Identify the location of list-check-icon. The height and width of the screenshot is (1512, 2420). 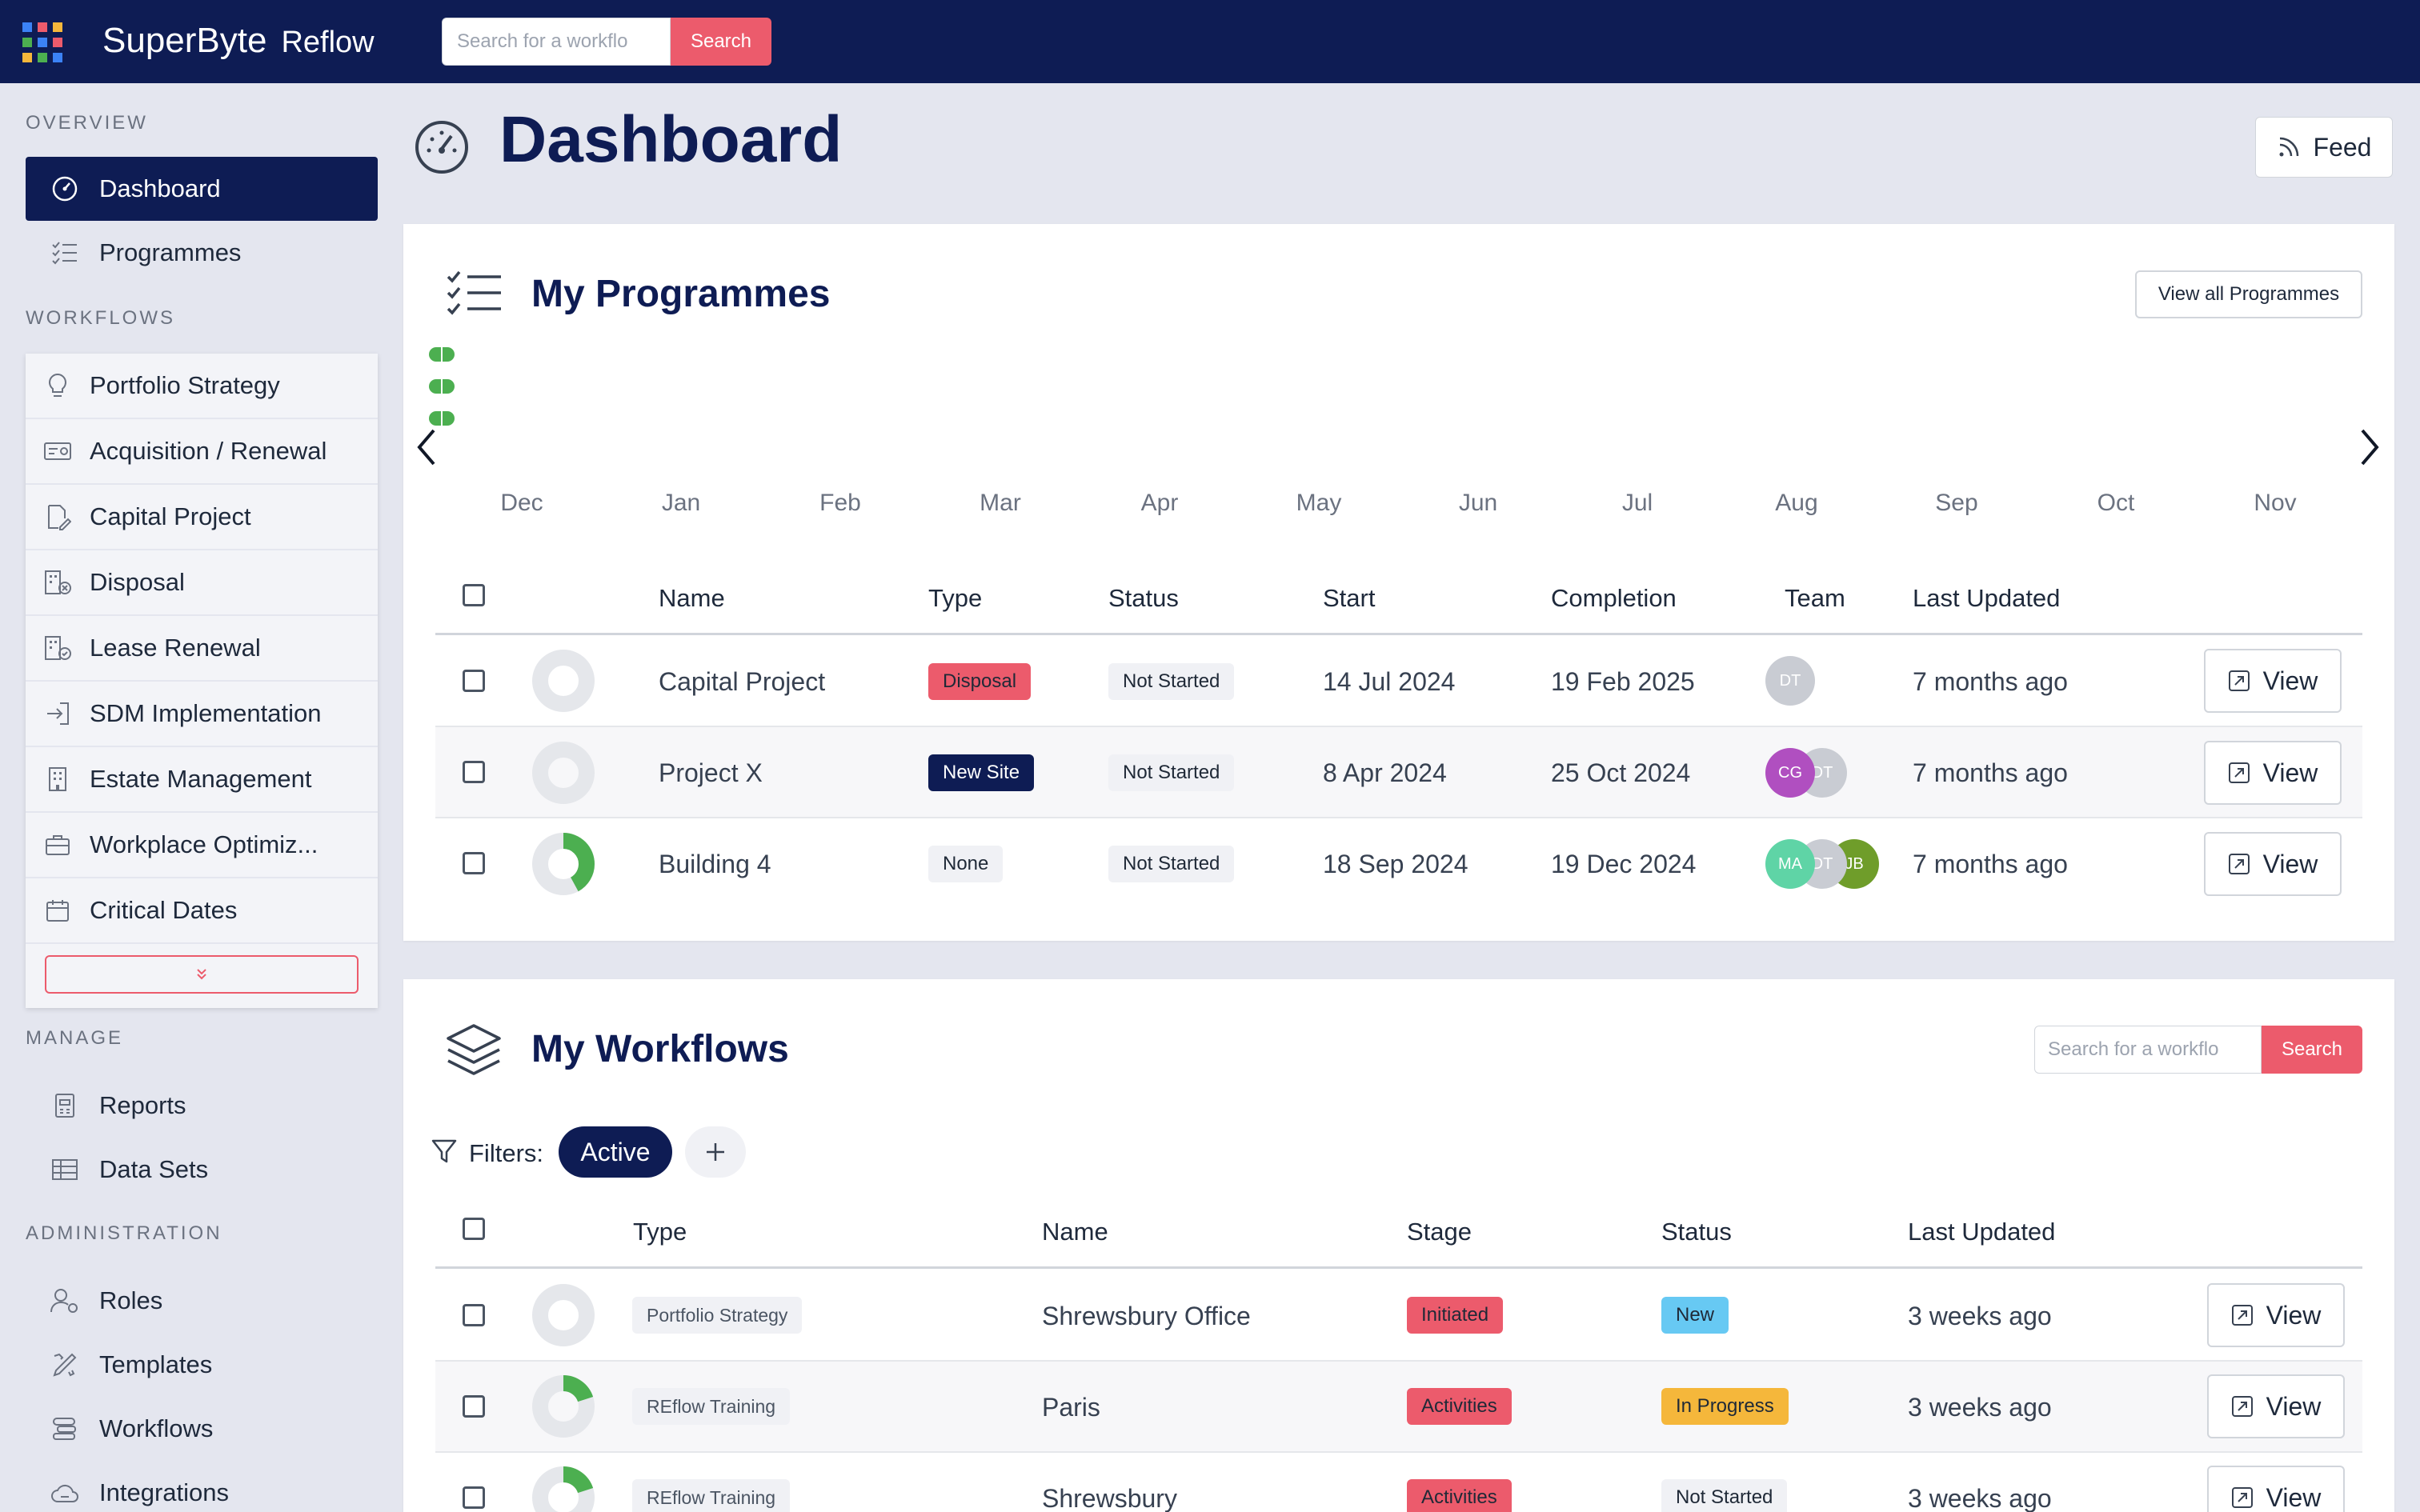
(65, 253).